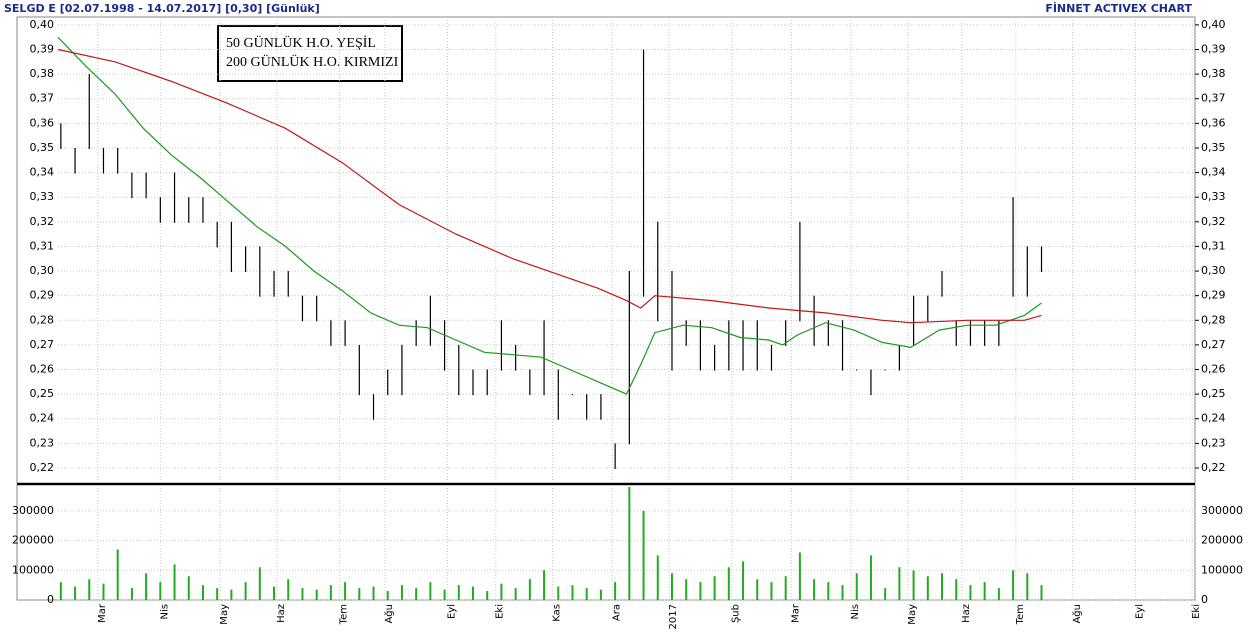  I want to click on x-tick-label: Mar, so click(795, 613).